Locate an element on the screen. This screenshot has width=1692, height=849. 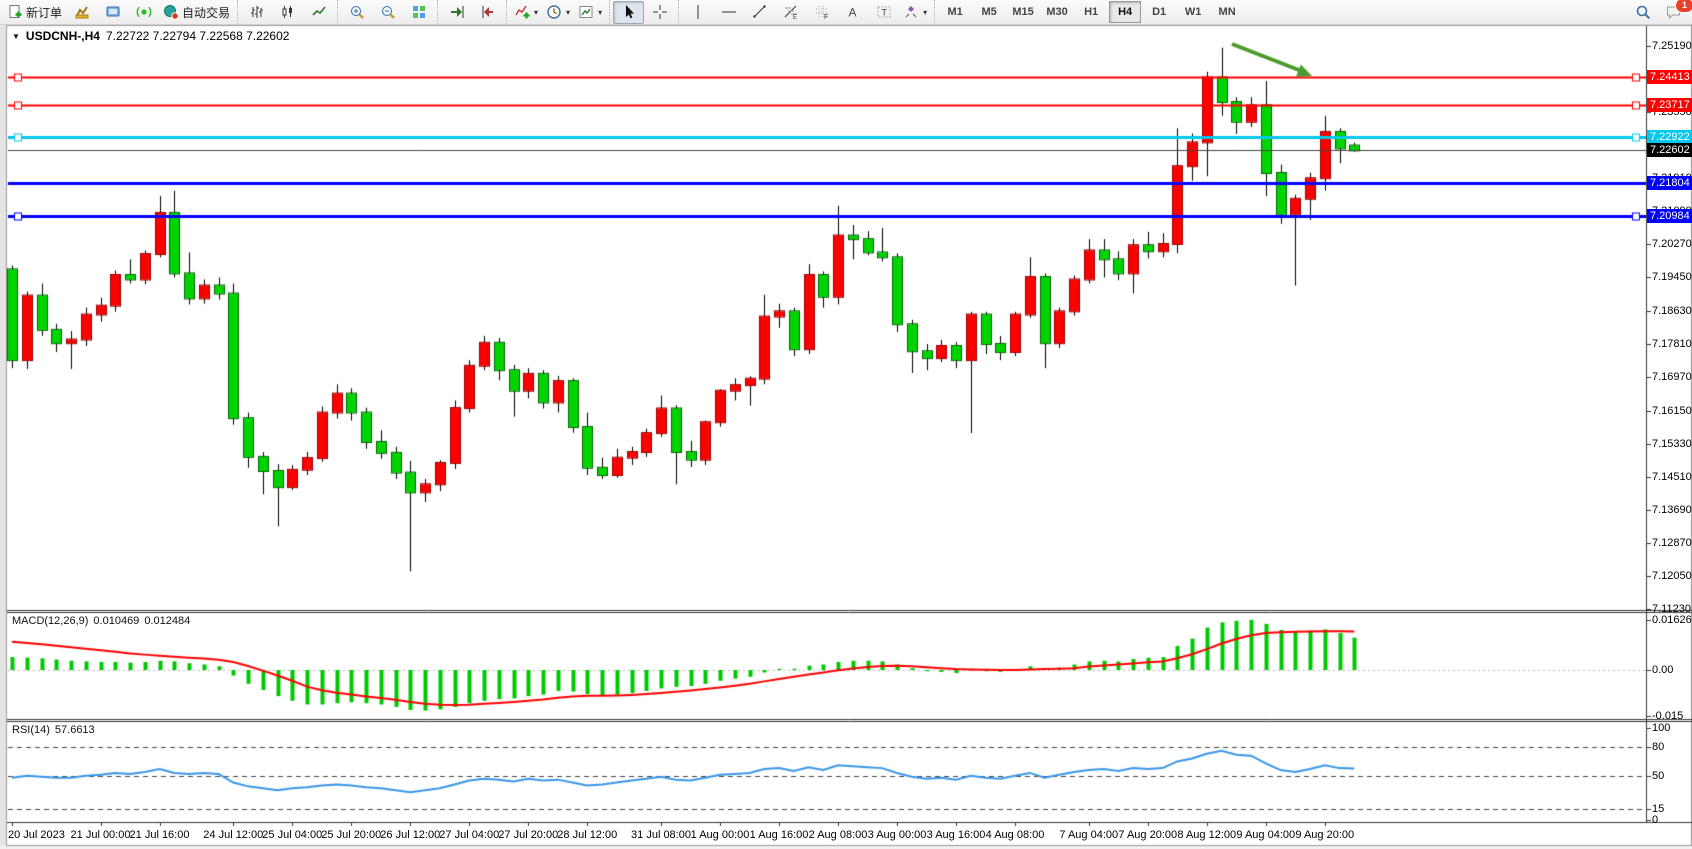
tile-windows-button is located at coordinates (418, 12).